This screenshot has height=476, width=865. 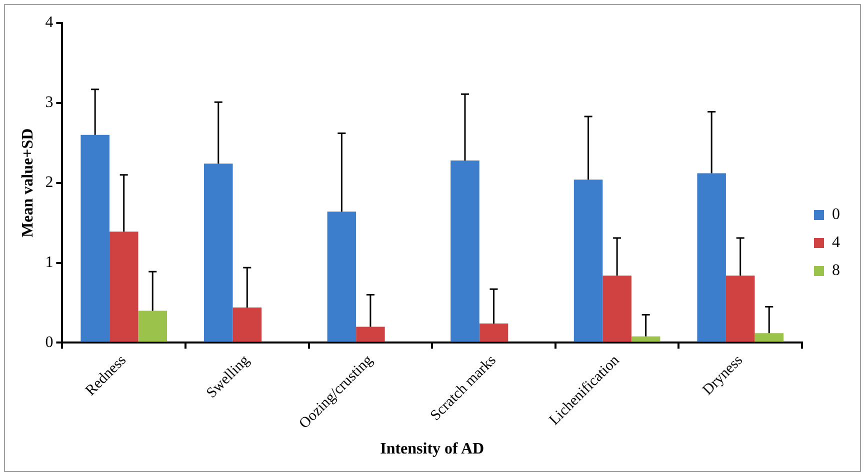 I want to click on x-axis-title: Intensity of AD, so click(x=432, y=449).